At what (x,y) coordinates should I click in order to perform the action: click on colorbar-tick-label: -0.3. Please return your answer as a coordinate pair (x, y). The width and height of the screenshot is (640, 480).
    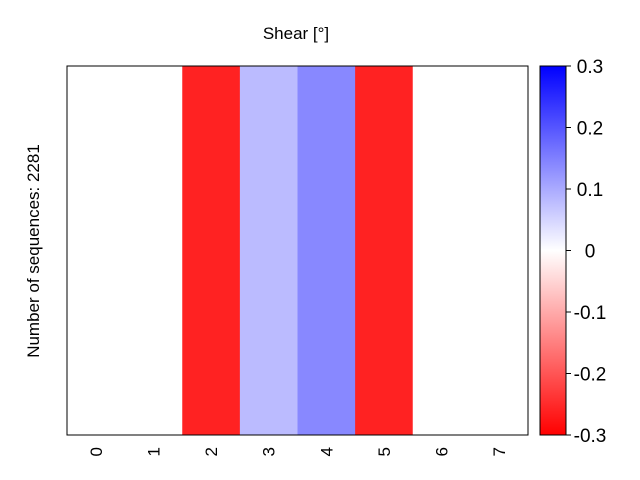
    Looking at the image, I should click on (590, 436).